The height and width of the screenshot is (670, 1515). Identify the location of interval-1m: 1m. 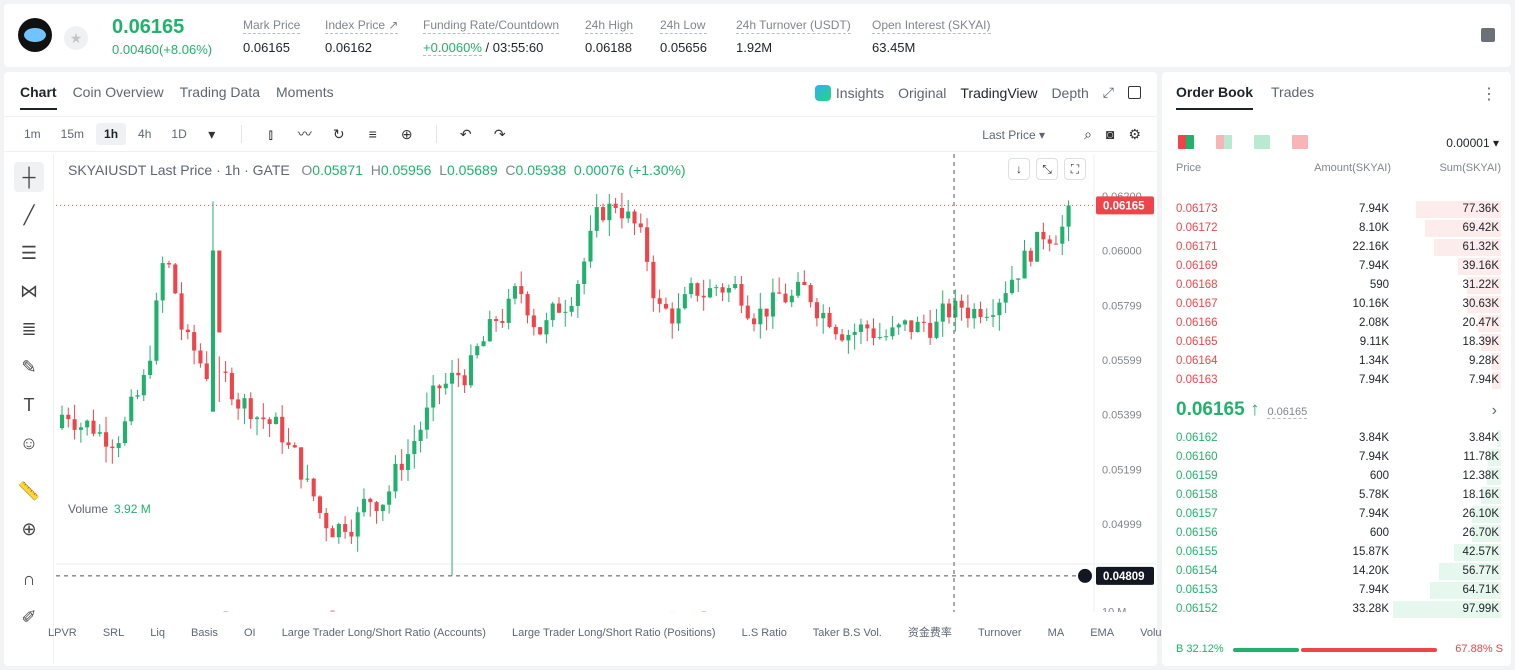
(32, 134).